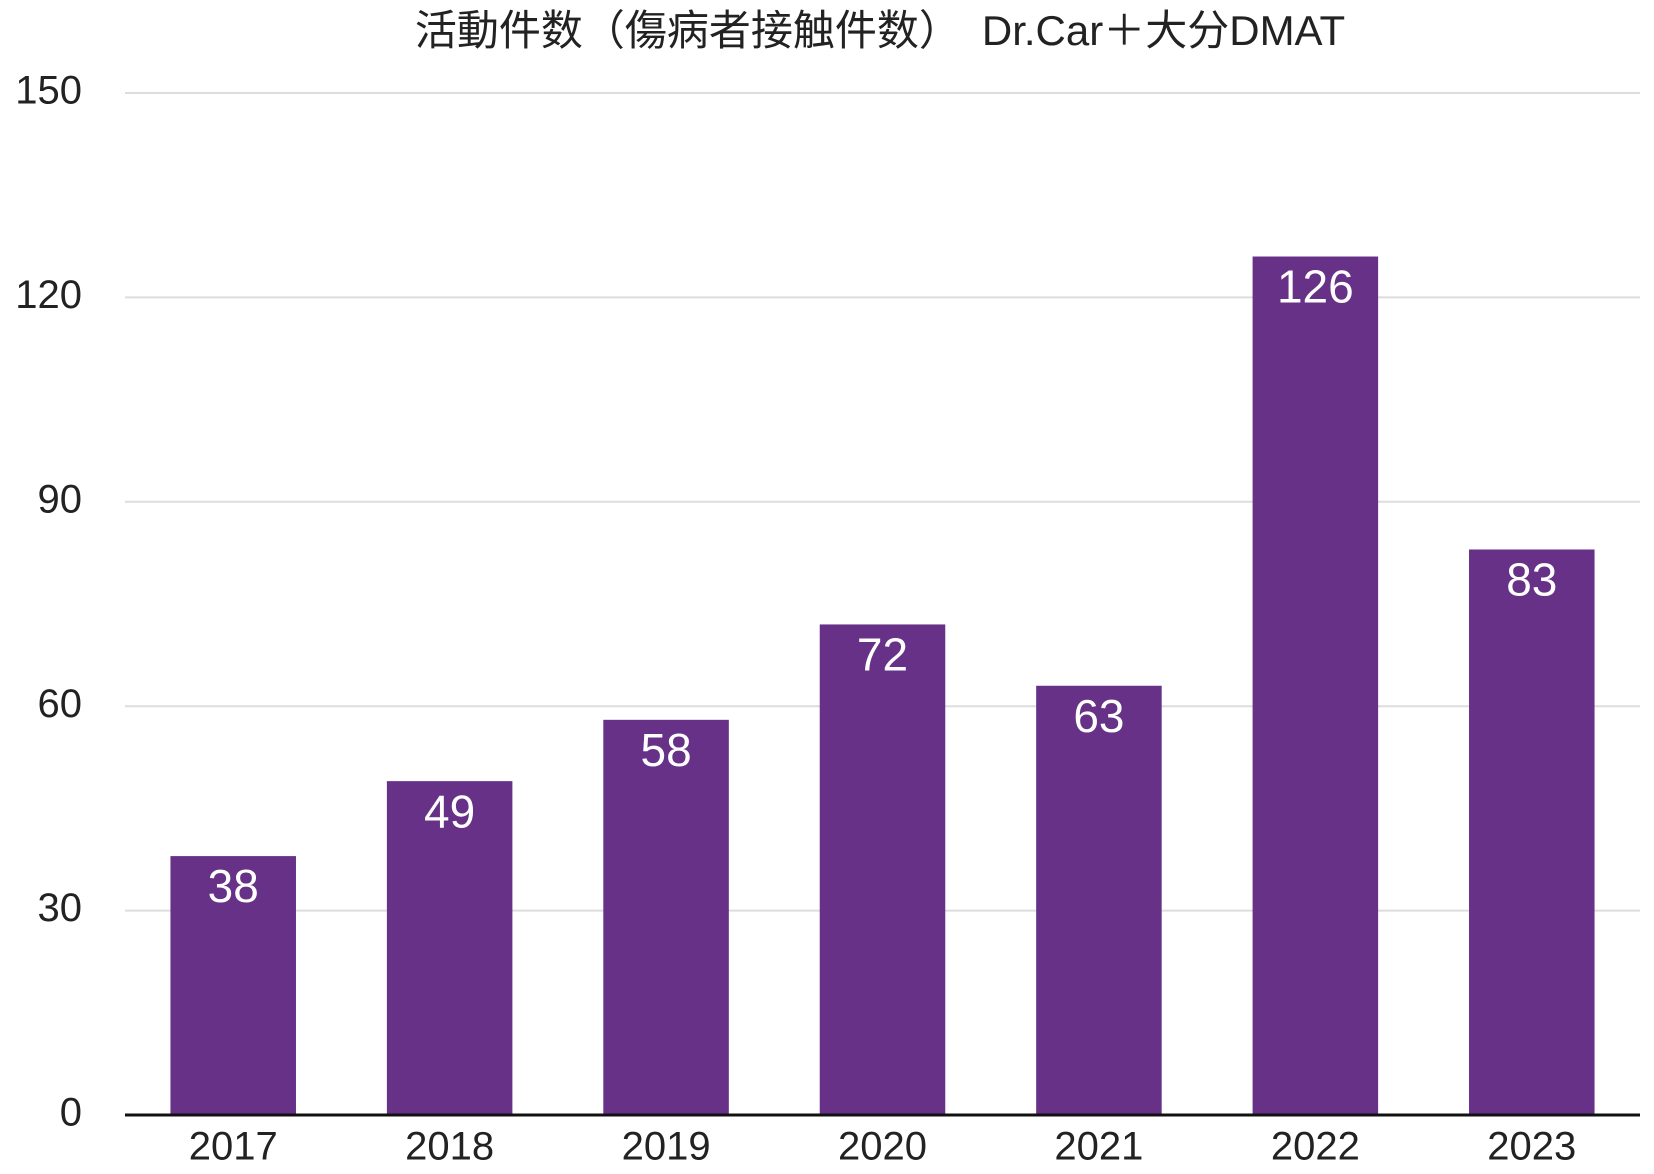  Describe the element at coordinates (60, 908) in the screenshot. I see `y-tick-label: 30` at that location.